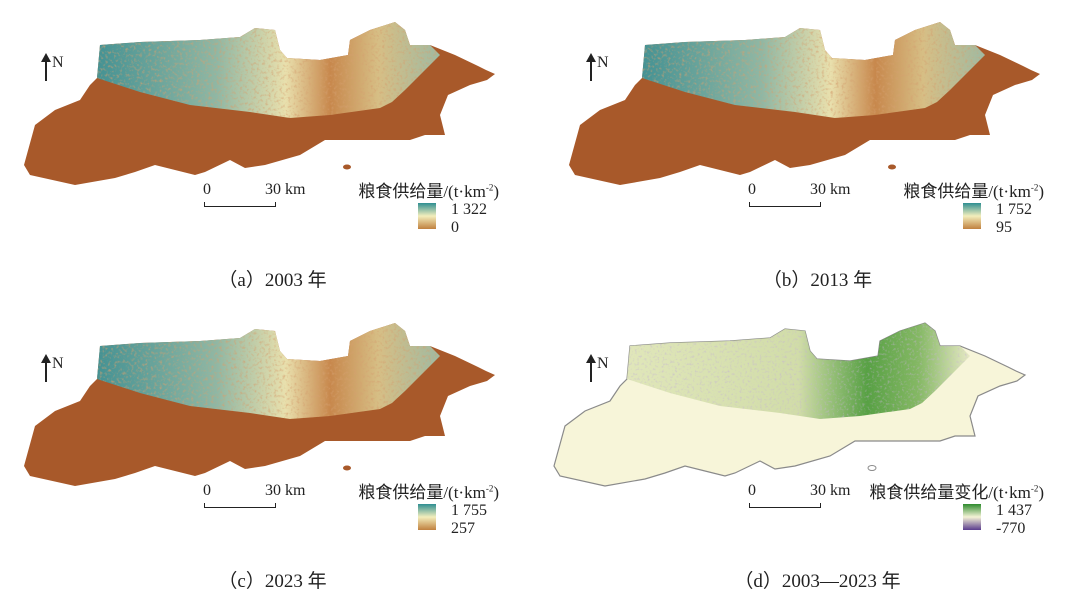 This screenshot has height=602, width=1090. What do you see at coordinates (1004, 227) in the screenshot?
I see `legend-min-label: 95` at bounding box center [1004, 227].